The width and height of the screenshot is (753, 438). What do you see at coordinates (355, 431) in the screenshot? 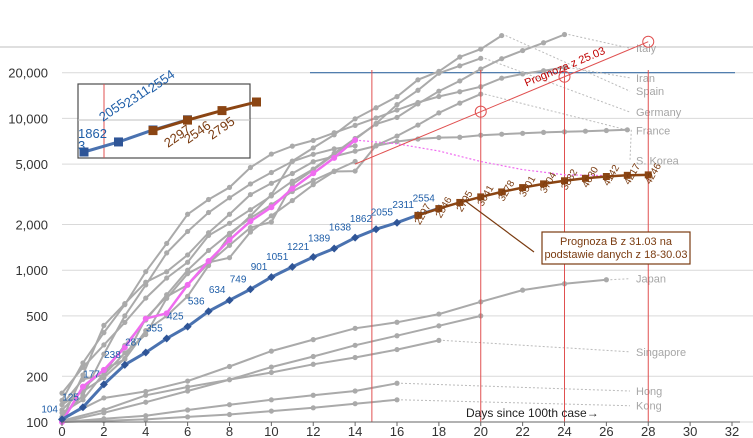
I see `x-tick-label-14: 14` at bounding box center [355, 431].